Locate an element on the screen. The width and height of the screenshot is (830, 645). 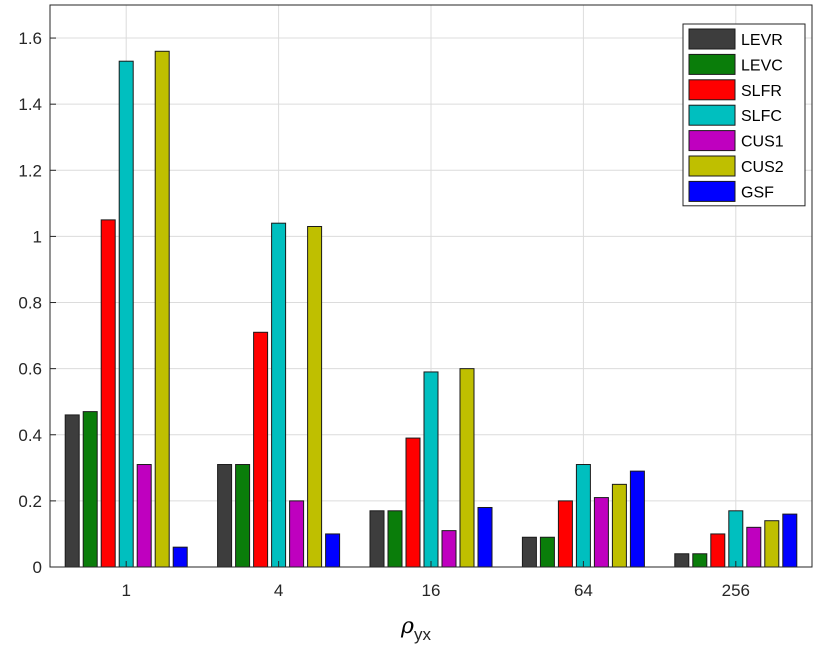
x-axis-label: ρyx is located at coordinates (415, 629).